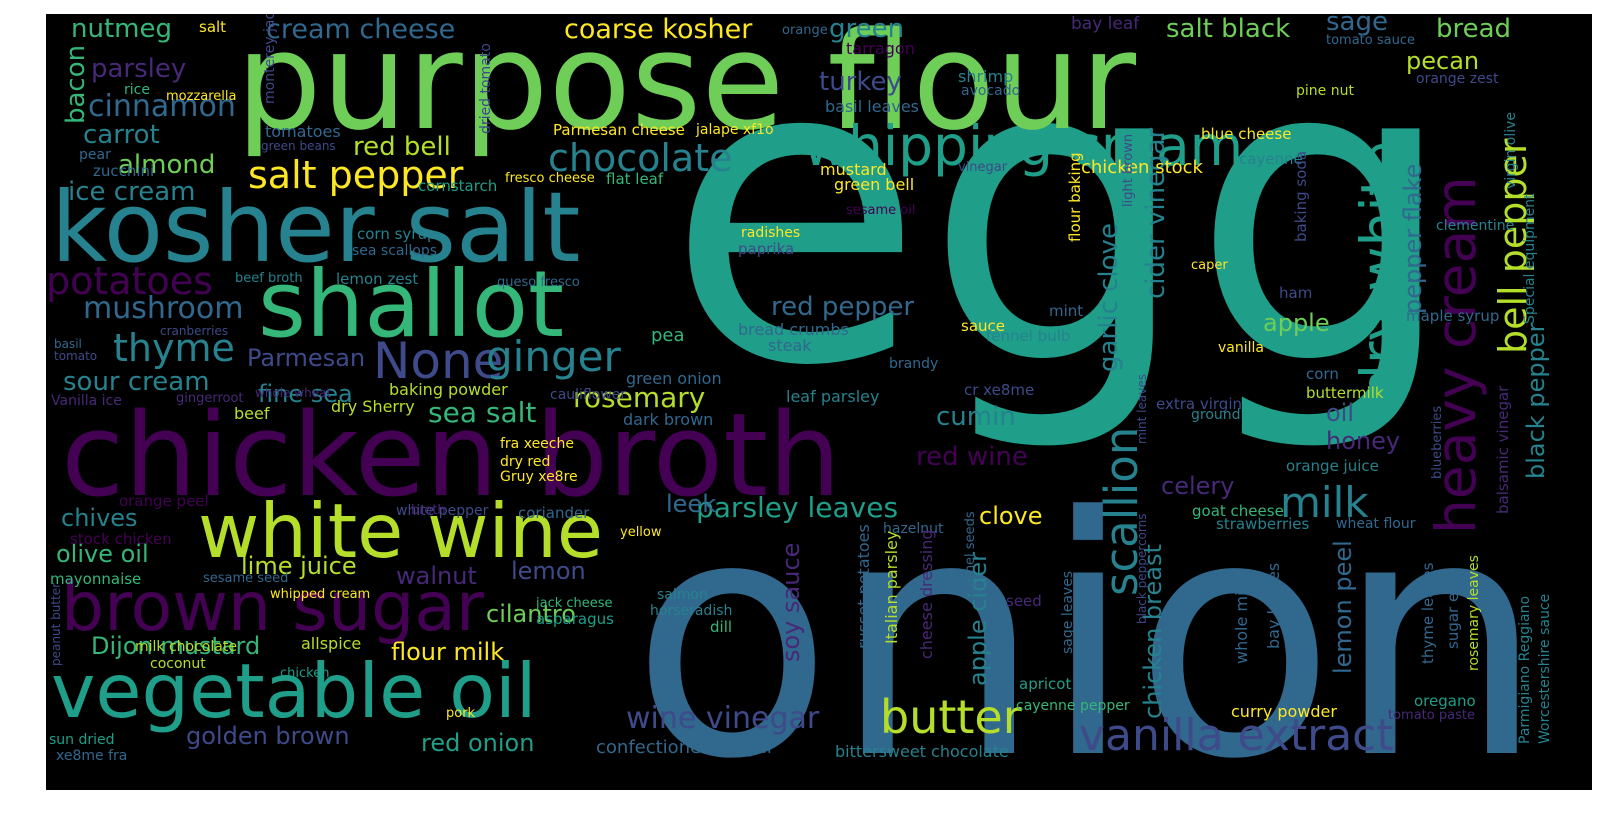  What do you see at coordinates (1241, 348) in the screenshot?
I see `word-vanilla: vanilla` at bounding box center [1241, 348].